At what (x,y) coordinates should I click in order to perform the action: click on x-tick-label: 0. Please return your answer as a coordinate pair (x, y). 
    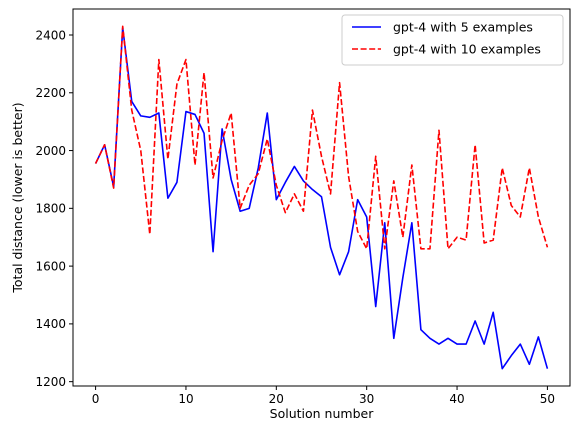
    Looking at the image, I should click on (96, 399).